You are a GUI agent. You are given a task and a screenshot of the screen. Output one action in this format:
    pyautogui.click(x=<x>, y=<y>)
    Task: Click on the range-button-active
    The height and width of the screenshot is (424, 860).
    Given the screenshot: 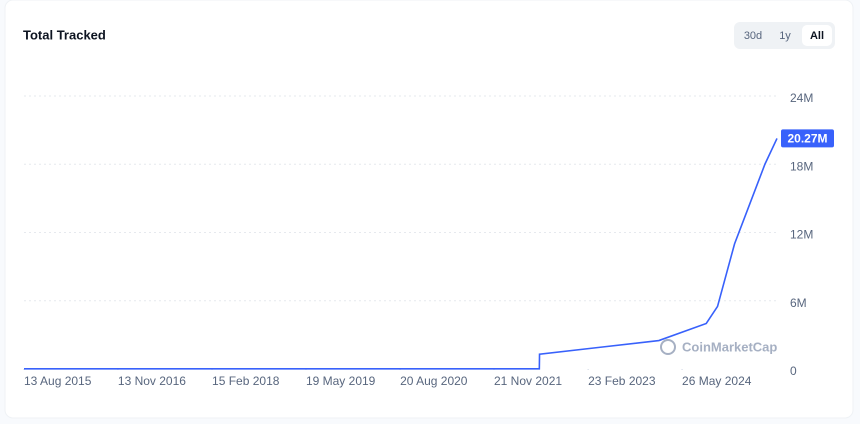 What is the action you would take?
    pyautogui.click(x=817, y=35)
    